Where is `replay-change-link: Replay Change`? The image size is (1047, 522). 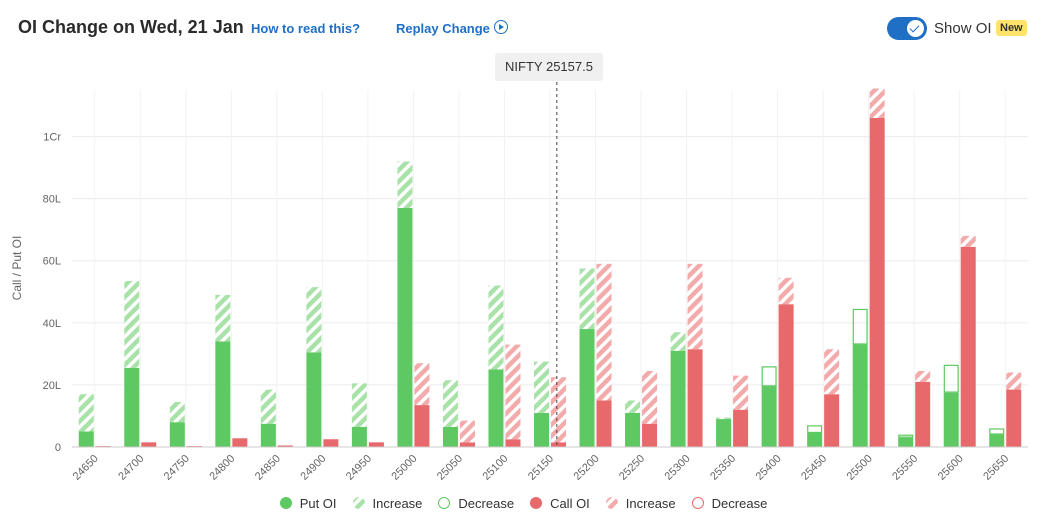
replay-change-link: Replay Change is located at coordinates (443, 28).